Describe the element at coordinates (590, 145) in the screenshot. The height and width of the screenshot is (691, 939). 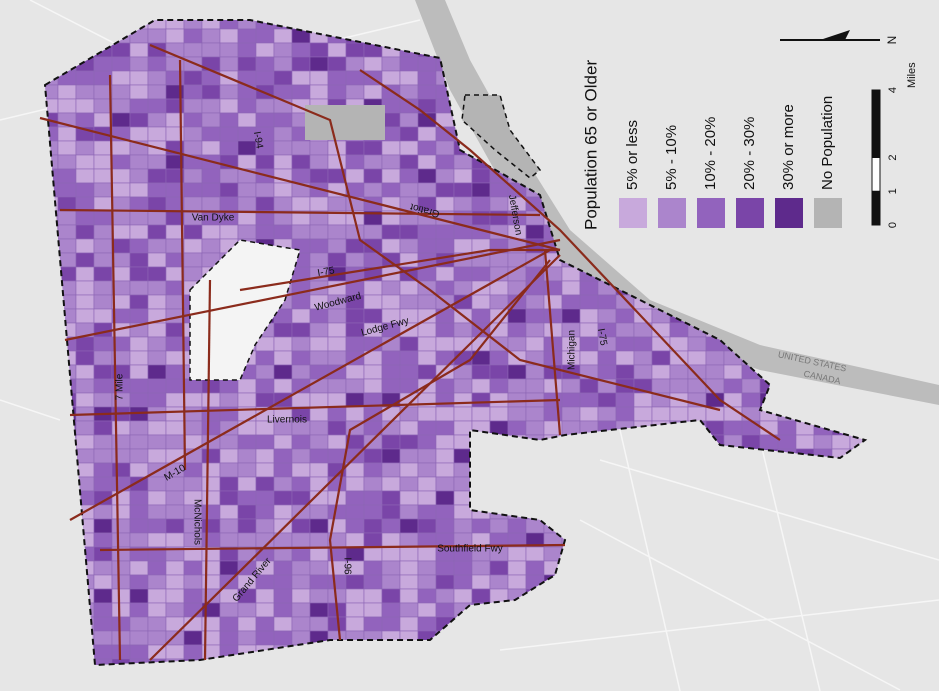
I see `legend-title: Population 65 or Older` at that location.